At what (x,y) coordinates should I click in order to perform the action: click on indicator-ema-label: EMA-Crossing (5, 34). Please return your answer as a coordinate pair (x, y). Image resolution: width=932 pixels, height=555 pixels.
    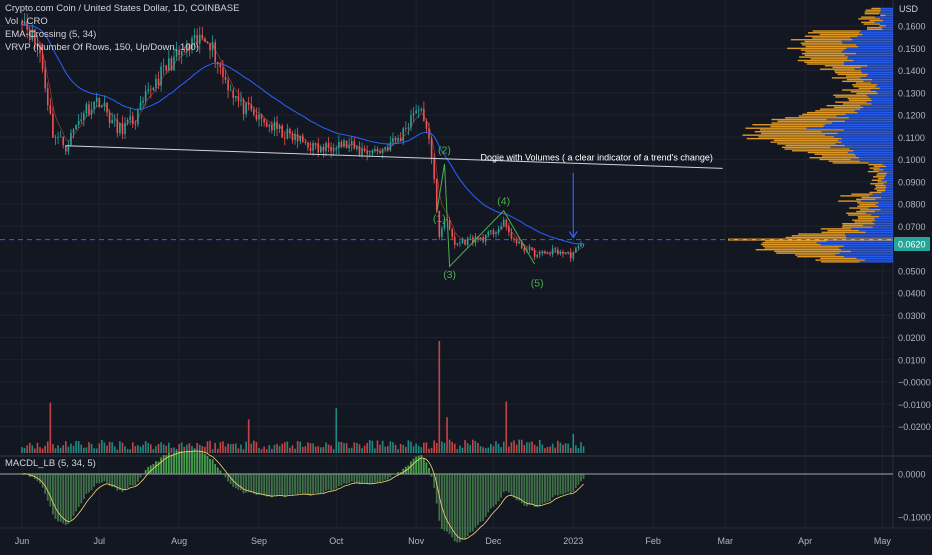
    Looking at the image, I should click on (51, 34).